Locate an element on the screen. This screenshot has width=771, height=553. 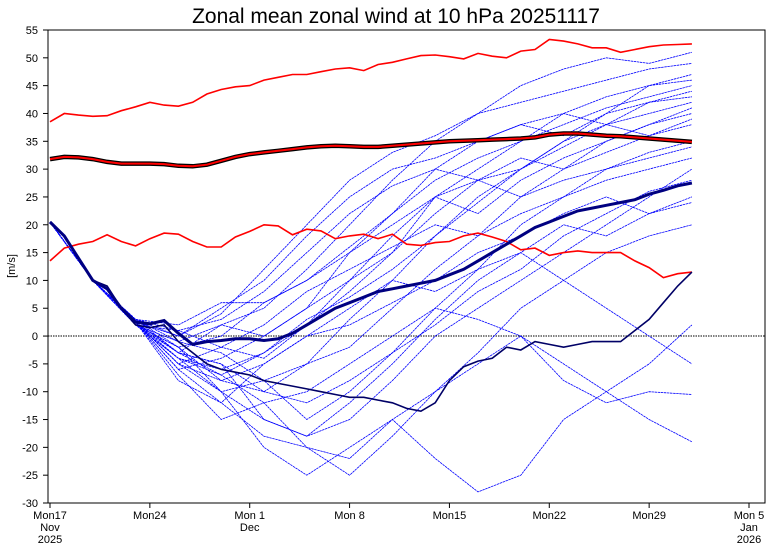
y-tick-label: 30 is located at coordinates (32, 170).